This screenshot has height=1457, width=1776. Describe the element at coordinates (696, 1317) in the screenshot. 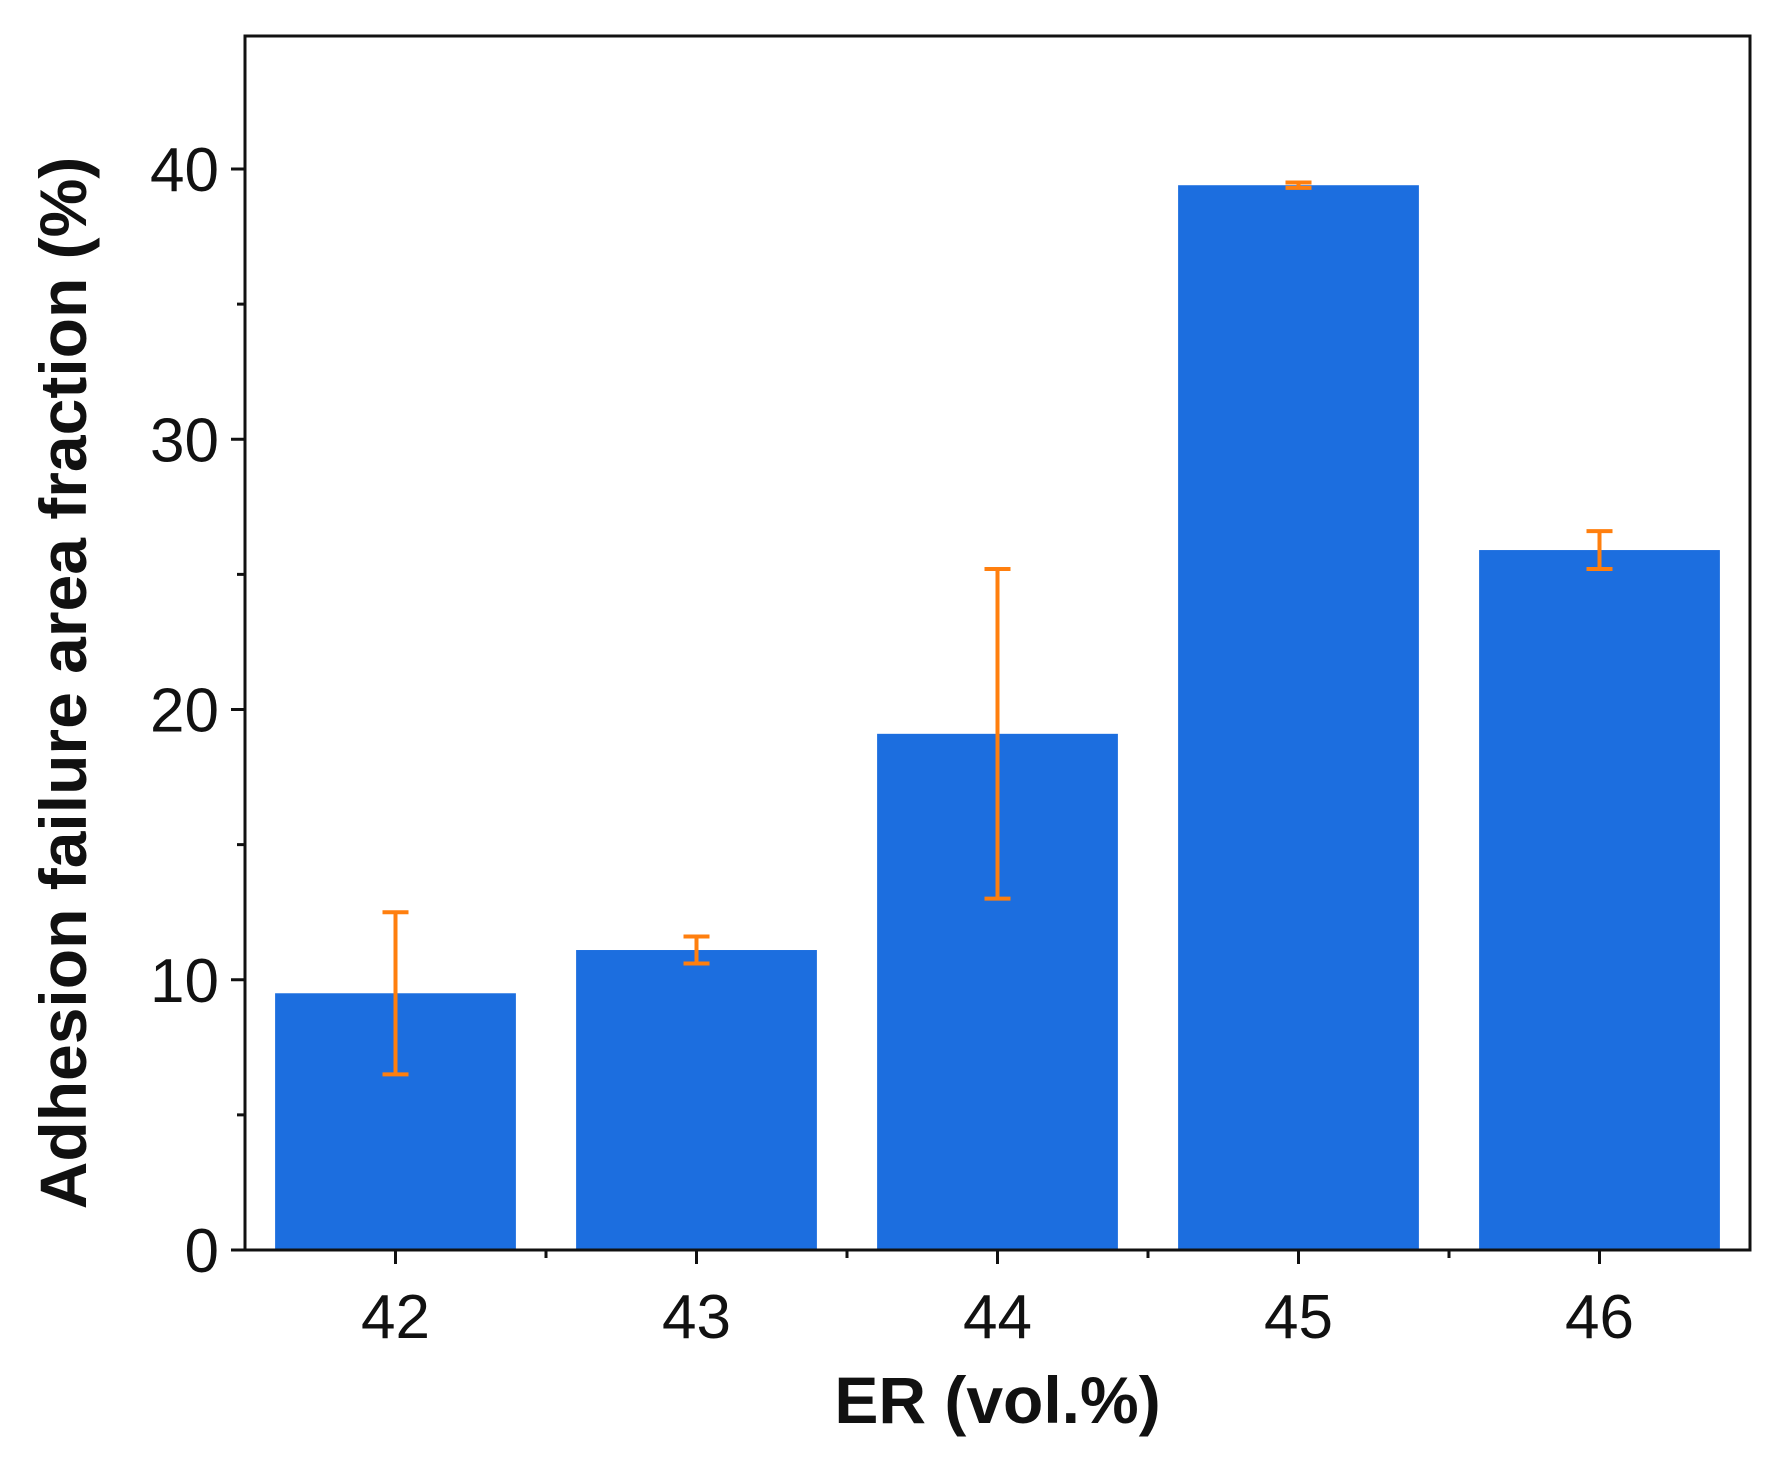

I see `x-tick-label: 43` at that location.